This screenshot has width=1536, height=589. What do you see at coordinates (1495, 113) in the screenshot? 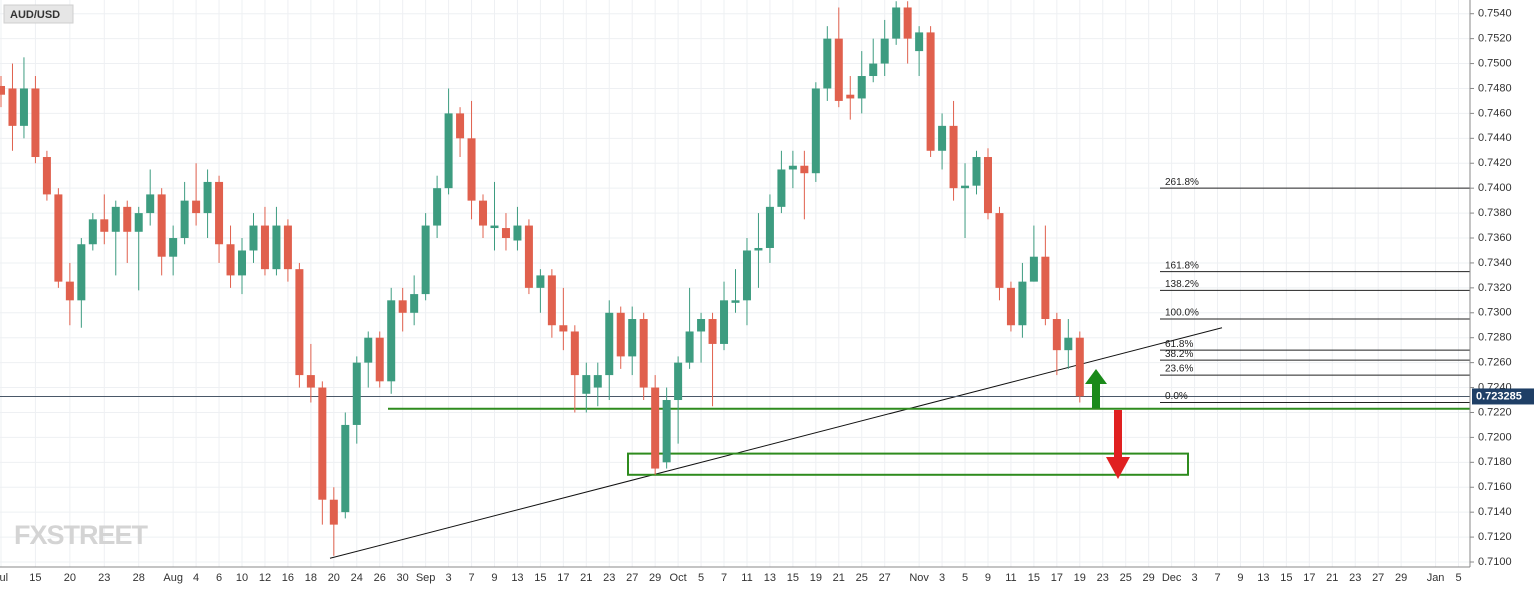
I see `y-tick-label: 0.7460` at bounding box center [1495, 113].